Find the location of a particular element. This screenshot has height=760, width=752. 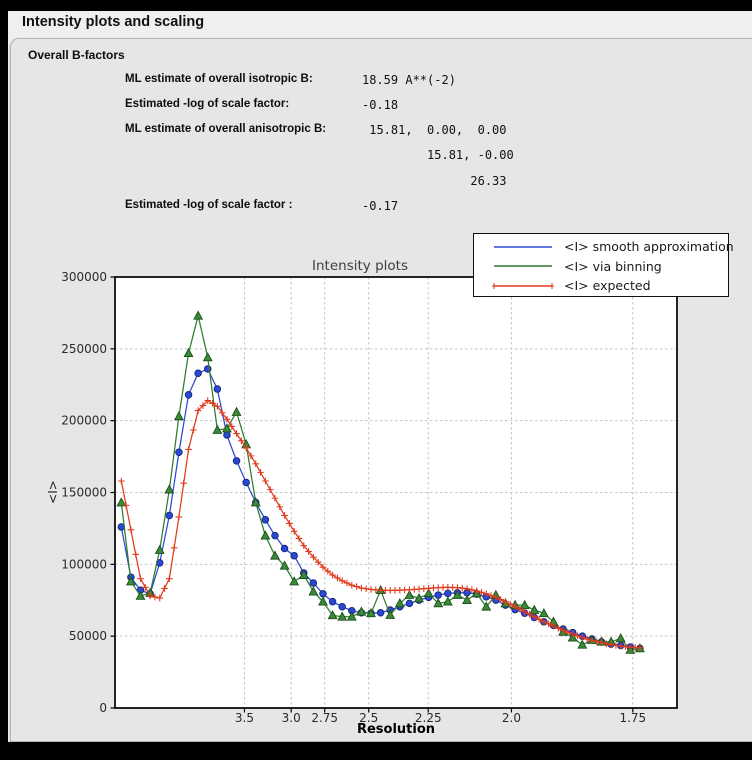

stat-label: ML estimate of overall isotropic B: is located at coordinates (219, 79).